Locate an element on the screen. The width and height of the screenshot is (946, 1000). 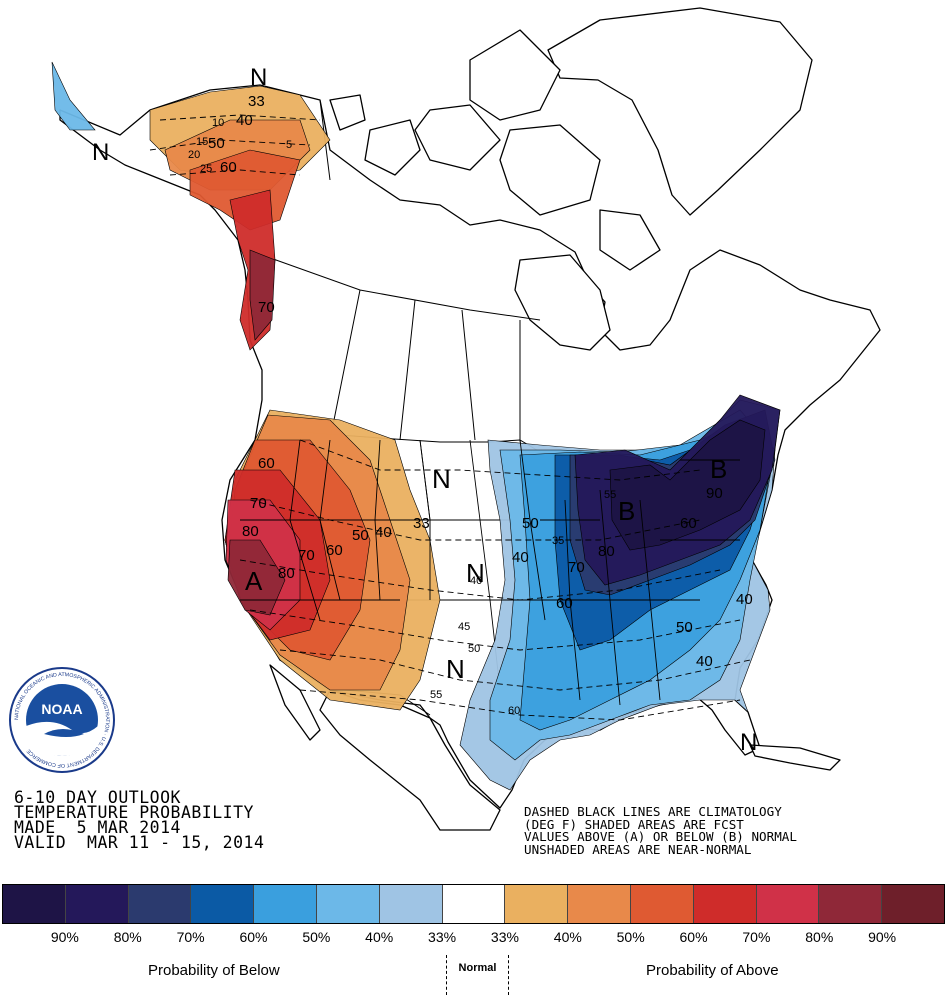
baja-outline is located at coordinates (295, 702).